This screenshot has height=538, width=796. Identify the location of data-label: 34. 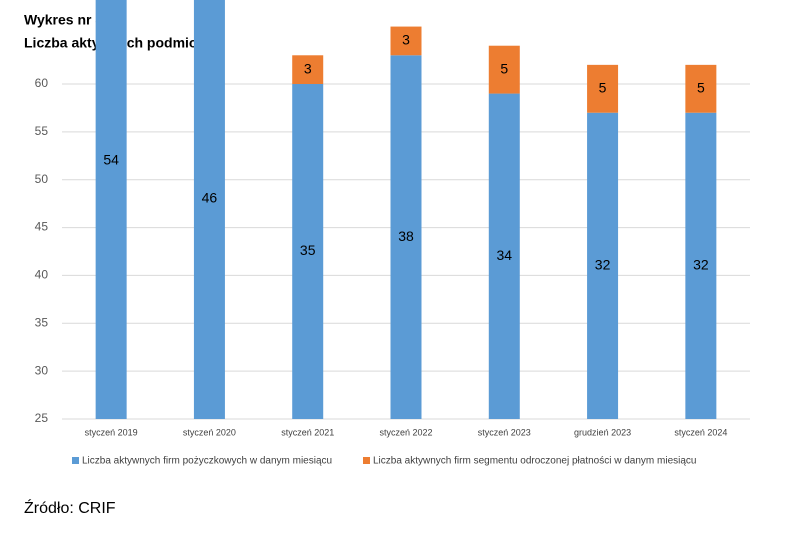
(504, 255).